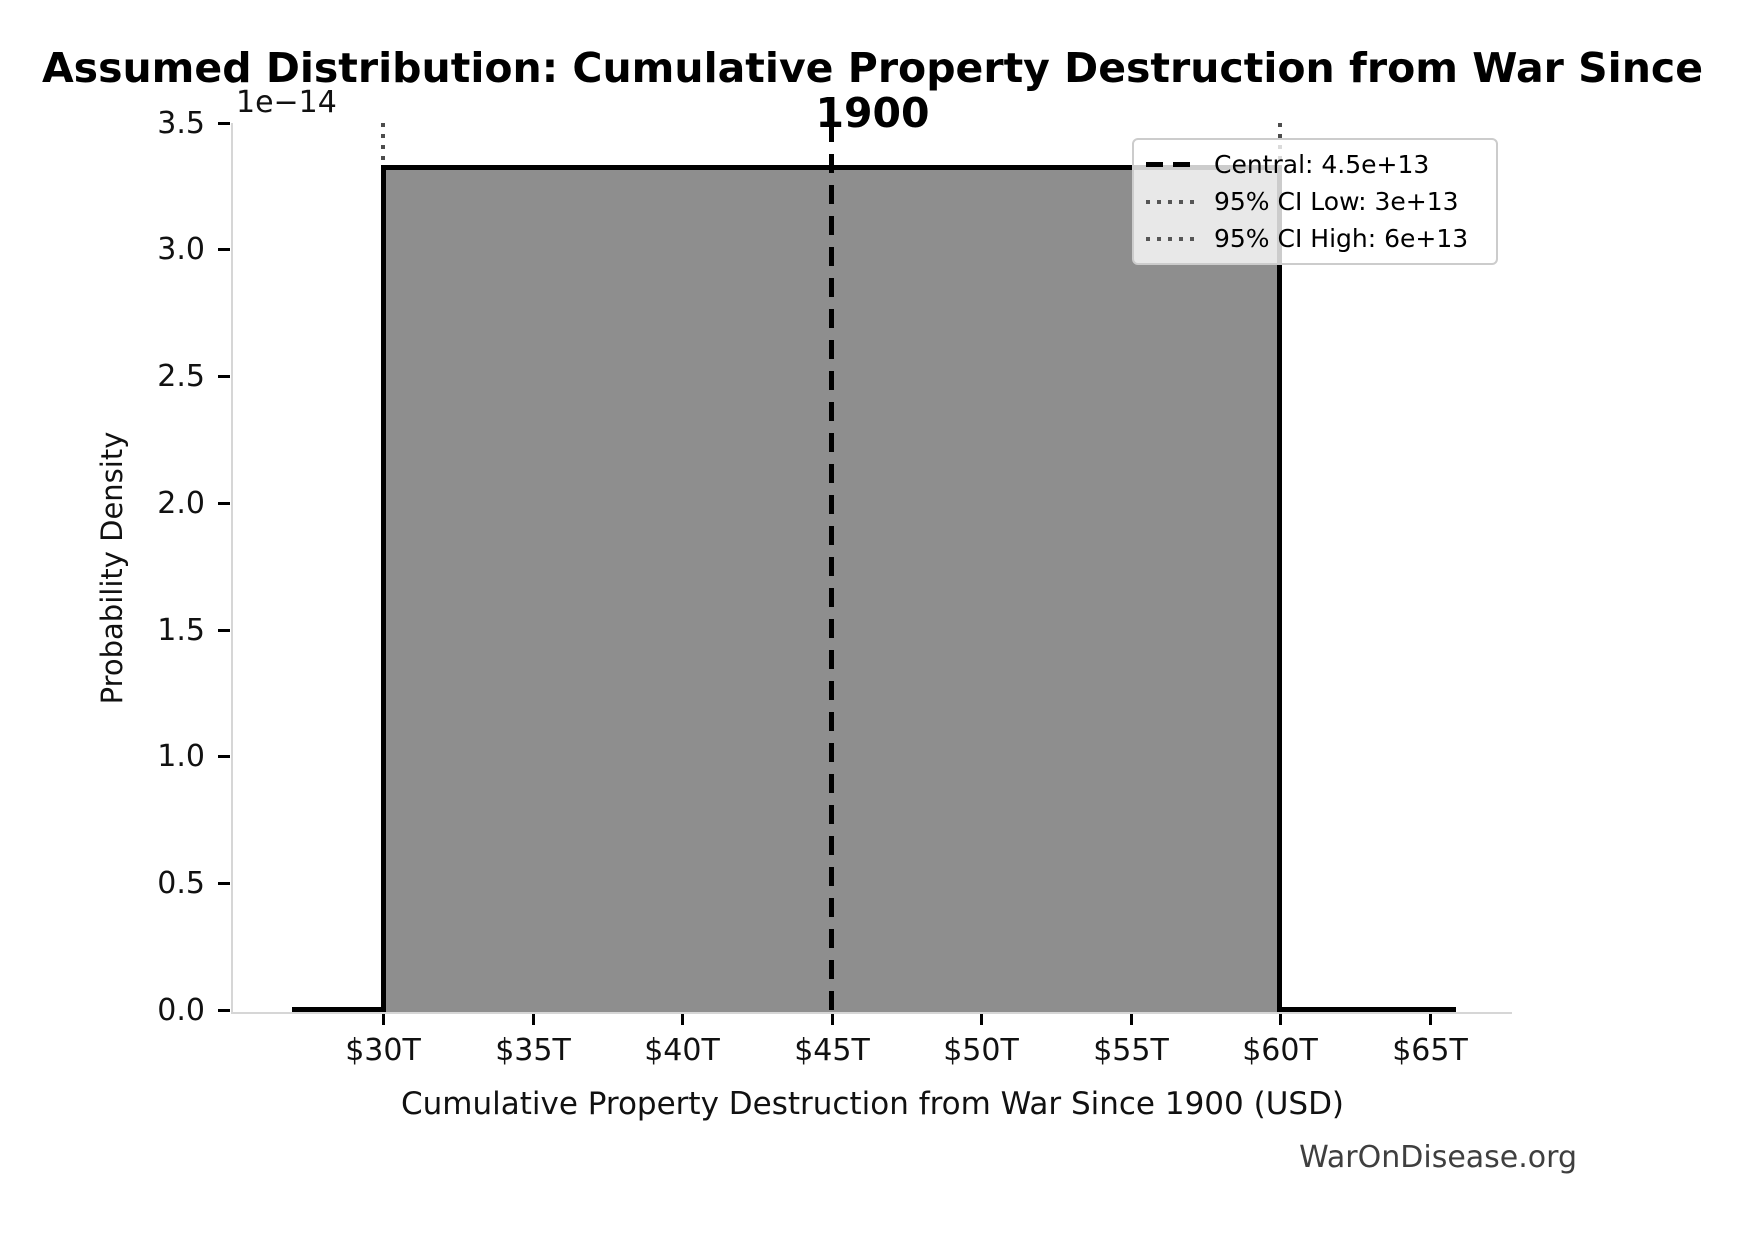  I want to click on y-tick-label: 2.0, so click(181, 503).